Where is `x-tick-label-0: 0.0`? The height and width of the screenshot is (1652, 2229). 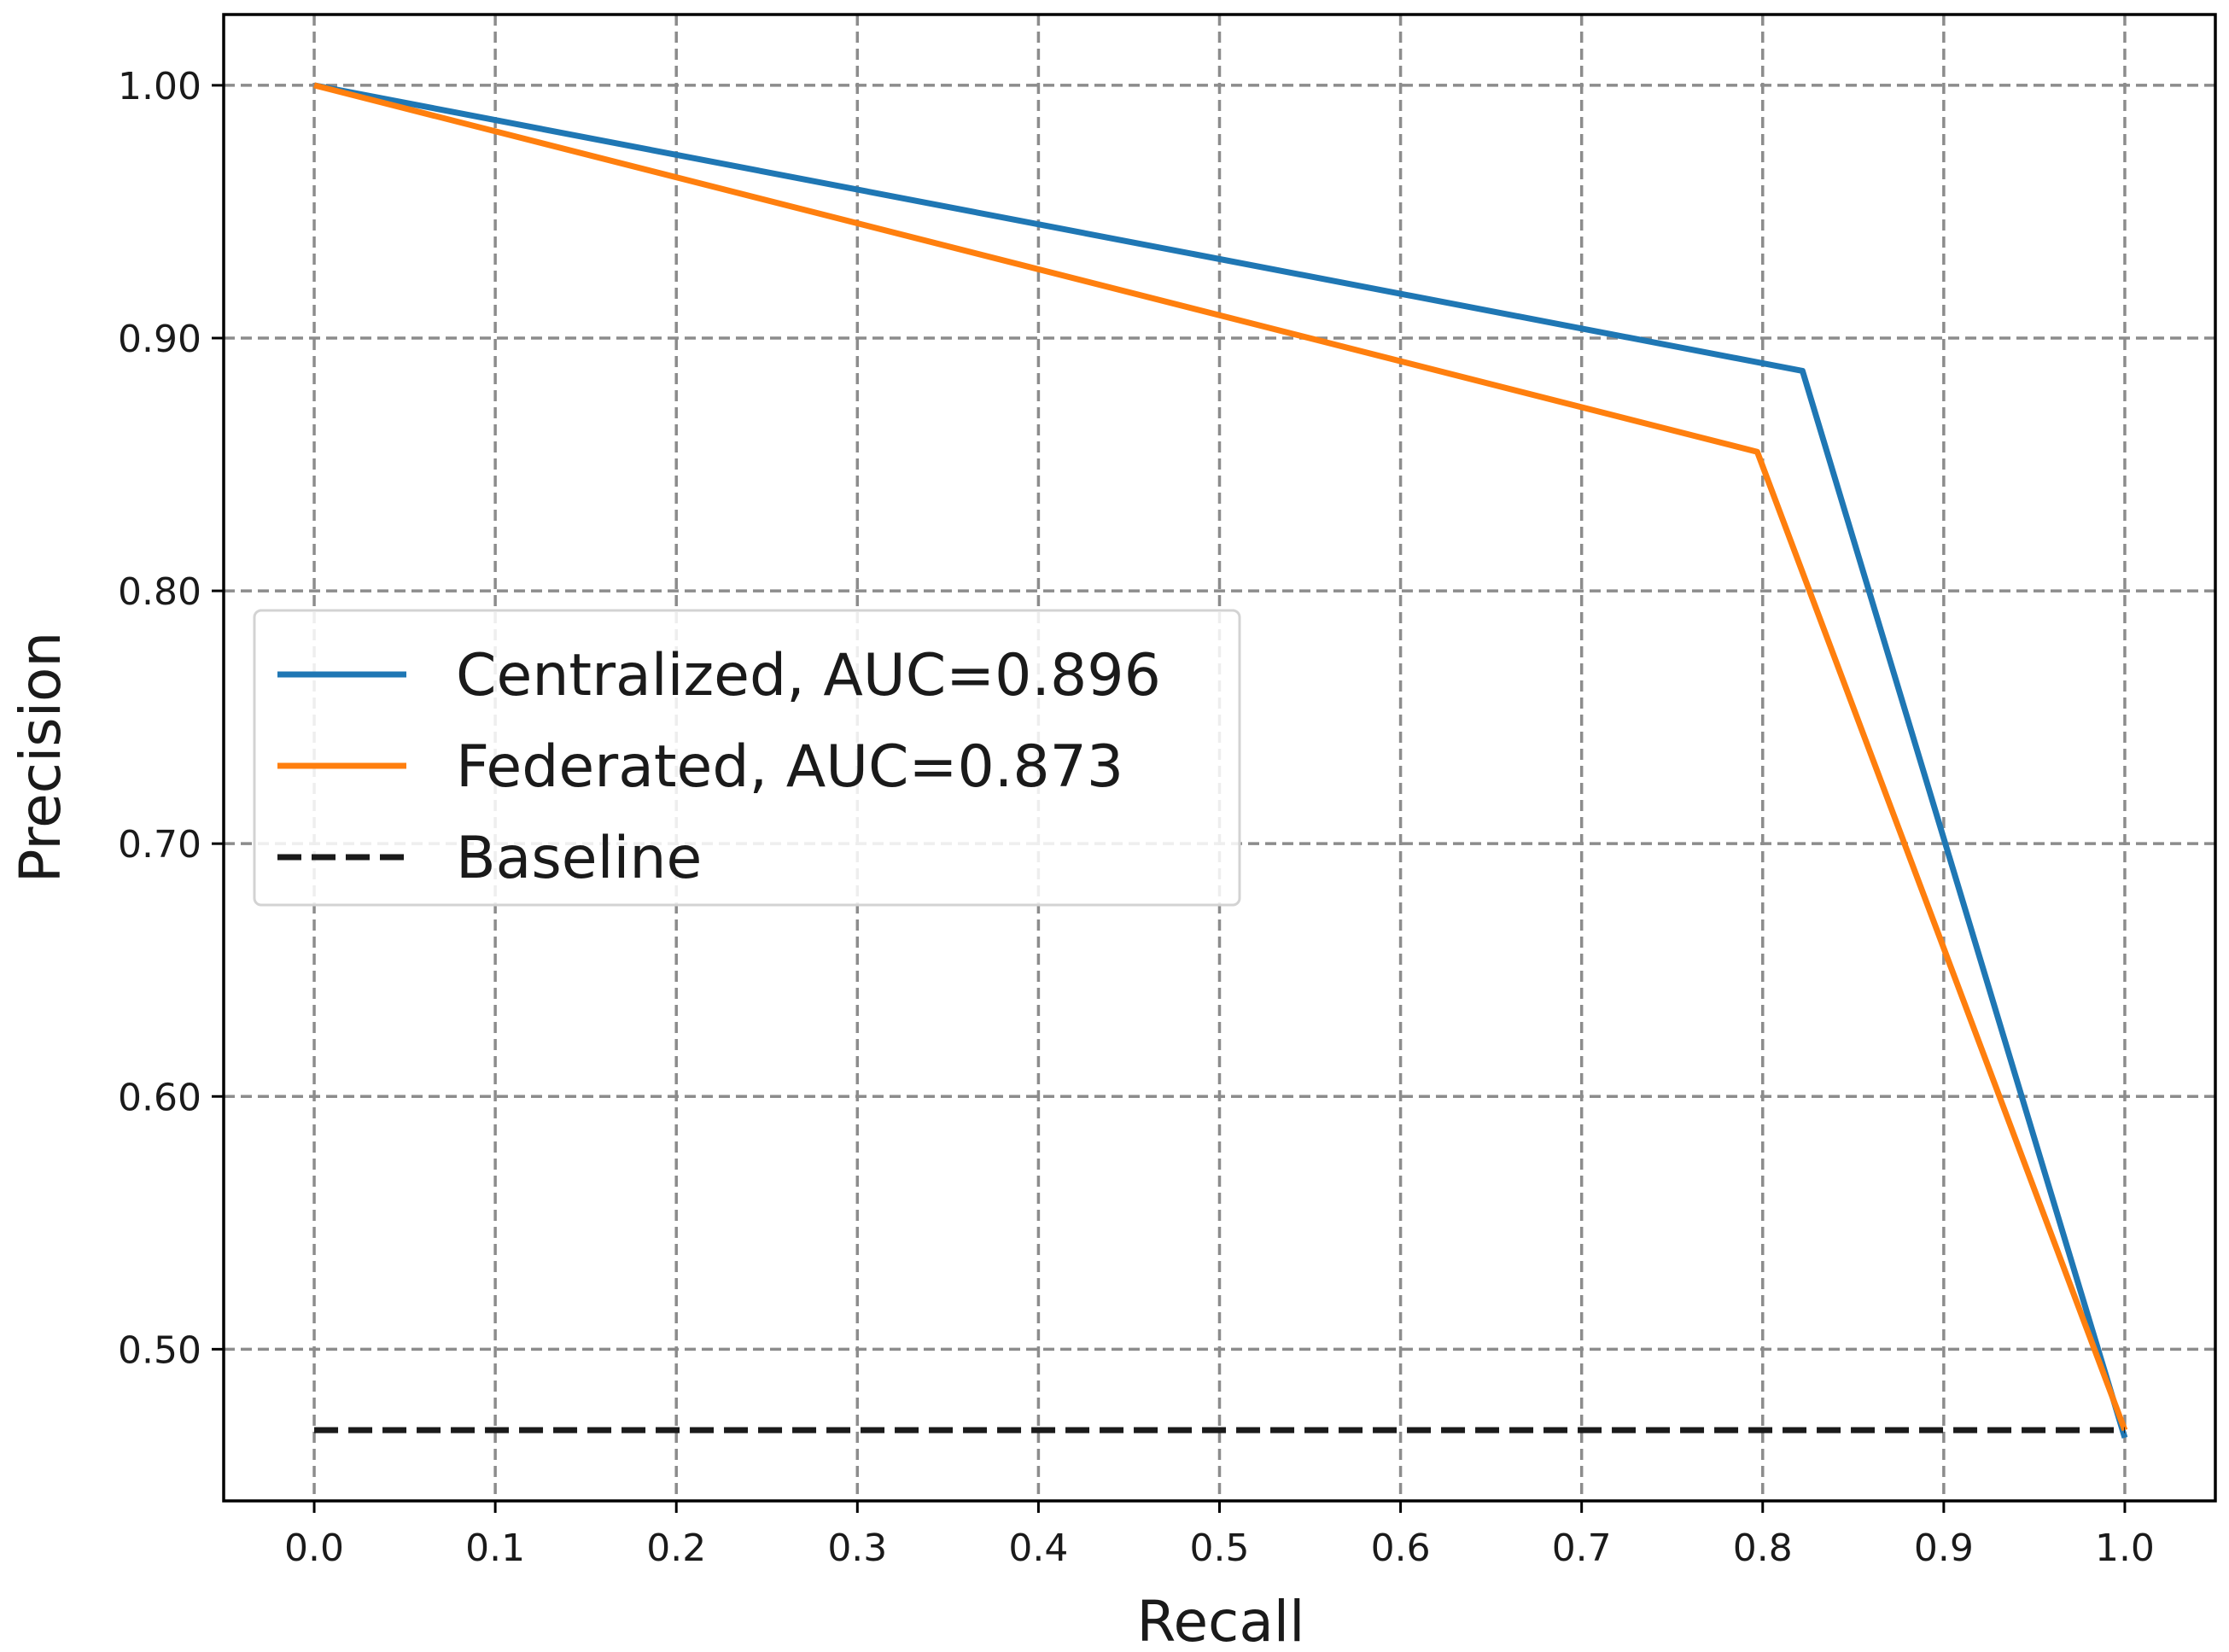 x-tick-label-0: 0.0 is located at coordinates (314, 1548).